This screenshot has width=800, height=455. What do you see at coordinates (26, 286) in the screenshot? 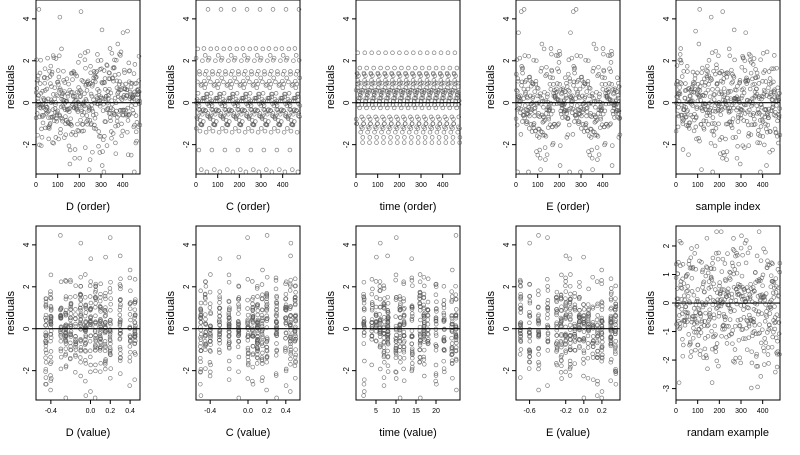
I see `panel-6-ytick-label: 2` at bounding box center [26, 286].